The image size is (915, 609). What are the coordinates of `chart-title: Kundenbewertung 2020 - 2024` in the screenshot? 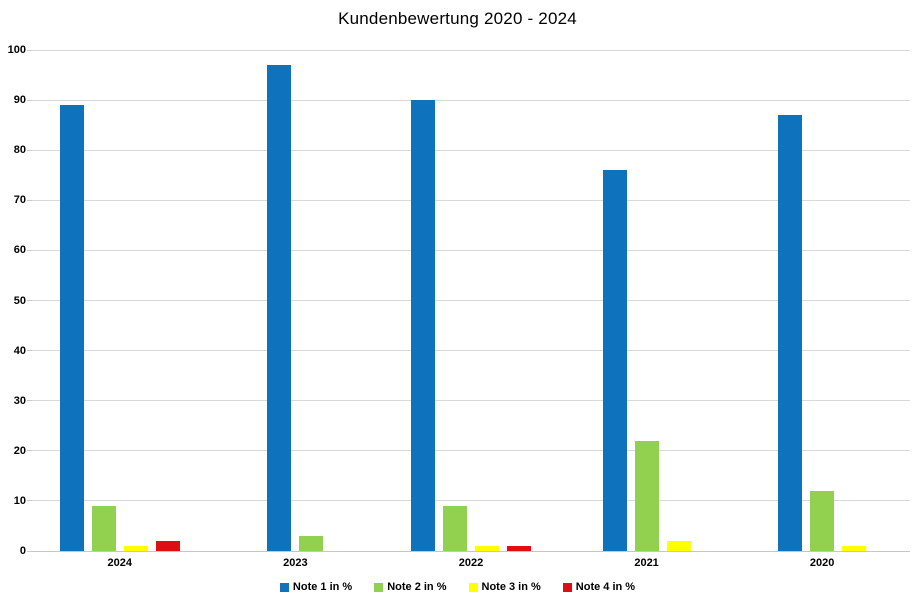 It's located at (457, 18).